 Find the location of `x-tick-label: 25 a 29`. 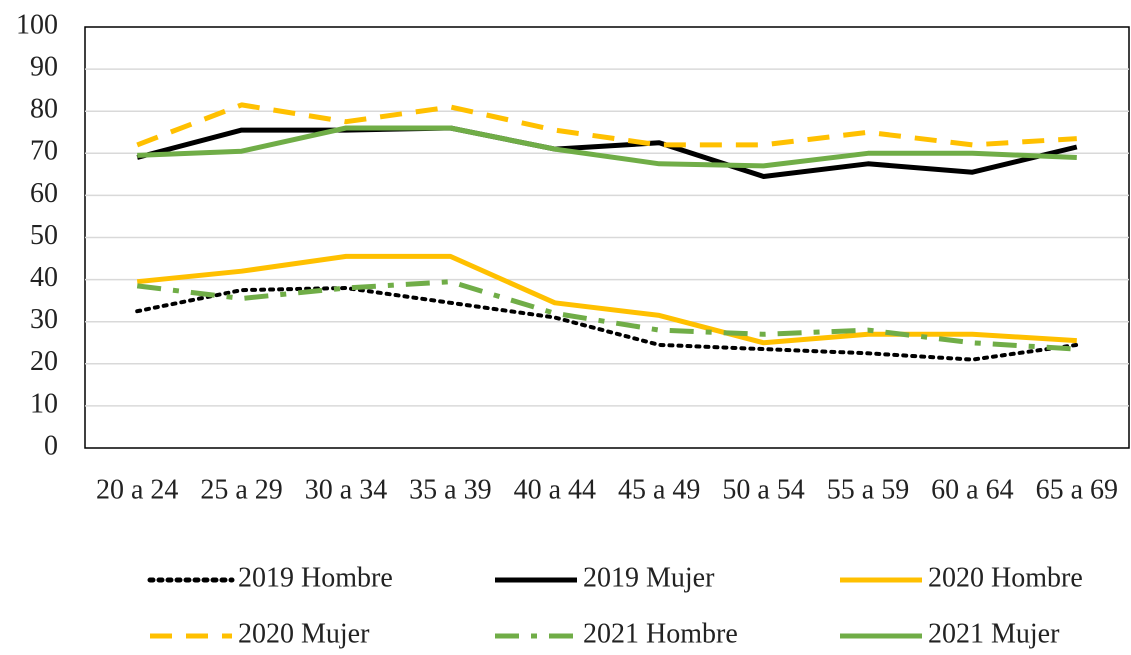

x-tick-label: 25 a 29 is located at coordinates (241, 489).